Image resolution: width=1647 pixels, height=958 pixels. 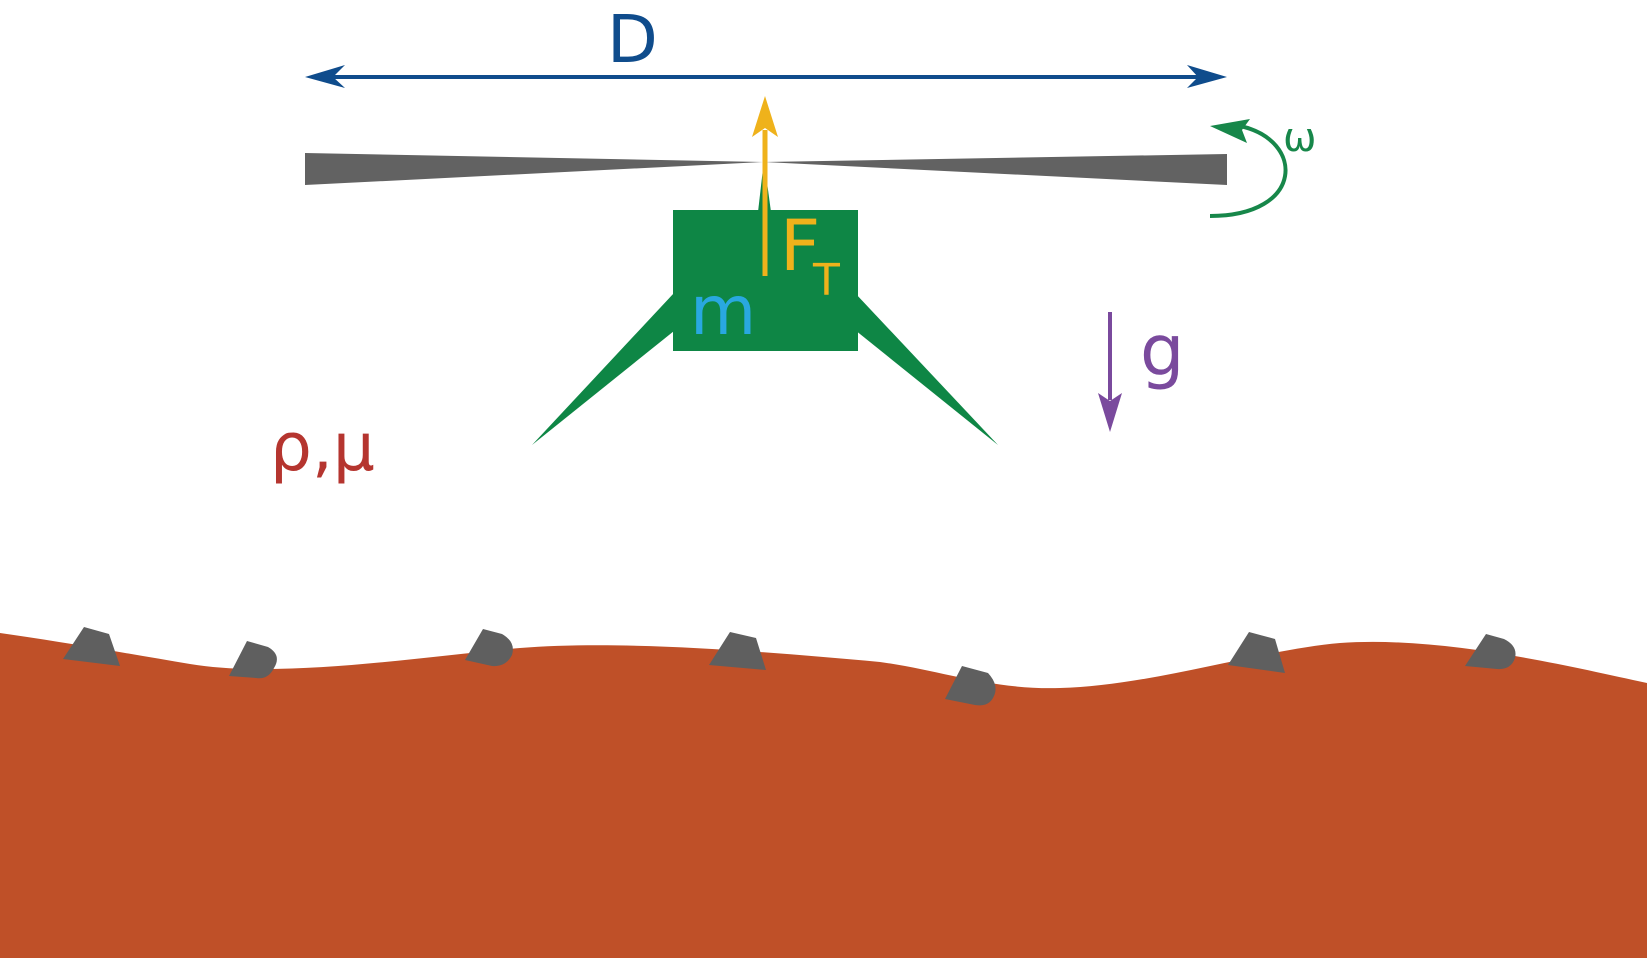 I want to click on rocks, so click(x=789, y=666).